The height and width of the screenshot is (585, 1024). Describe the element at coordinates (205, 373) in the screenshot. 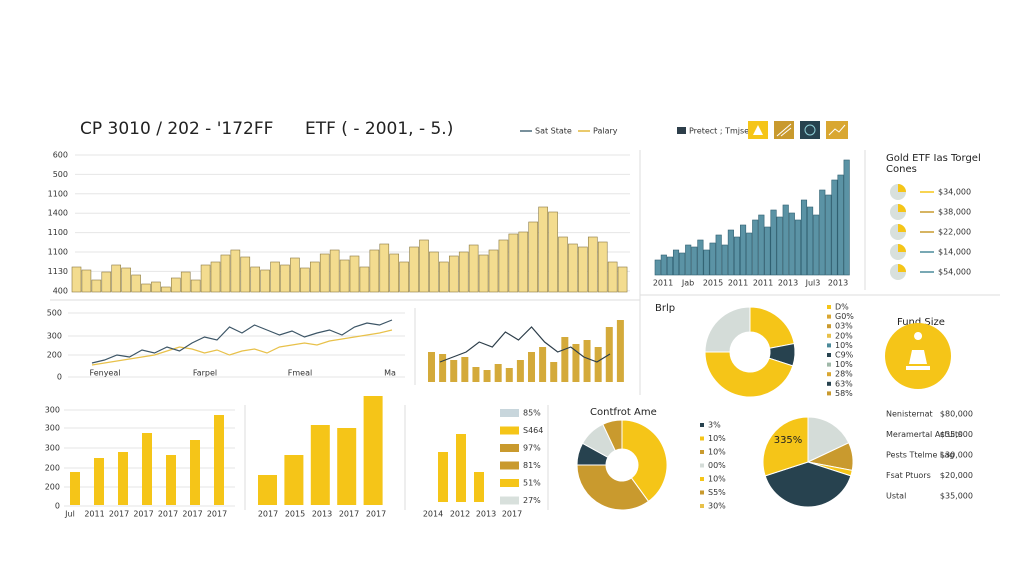

I see `label: Farpel` at that location.